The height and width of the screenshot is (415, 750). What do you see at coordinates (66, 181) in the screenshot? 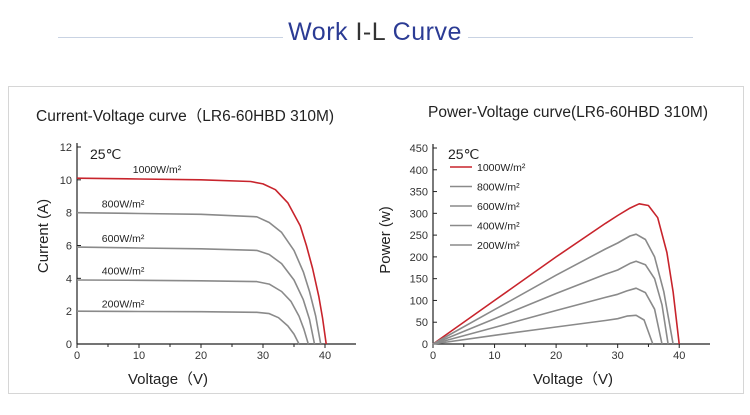
I see `y-tick-label: 10` at bounding box center [66, 181].